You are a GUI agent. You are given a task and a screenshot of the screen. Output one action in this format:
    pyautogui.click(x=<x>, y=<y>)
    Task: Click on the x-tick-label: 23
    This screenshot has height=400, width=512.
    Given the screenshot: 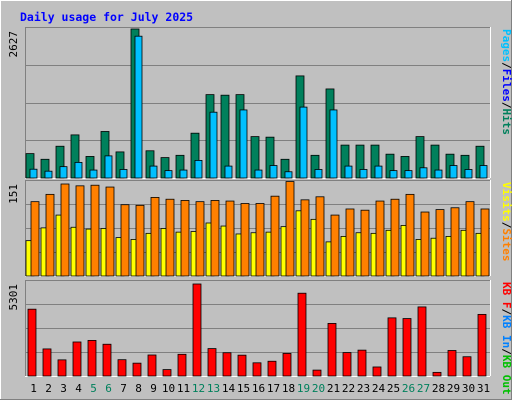 What is the action you would take?
    pyautogui.click(x=363, y=388)
    